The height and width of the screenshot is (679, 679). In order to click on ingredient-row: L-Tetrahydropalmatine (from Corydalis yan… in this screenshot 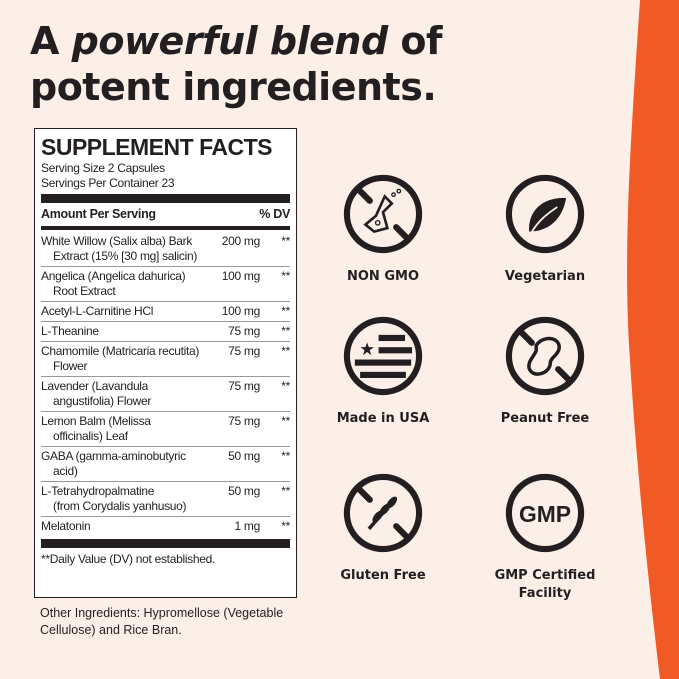, I will do `click(165, 499)`.